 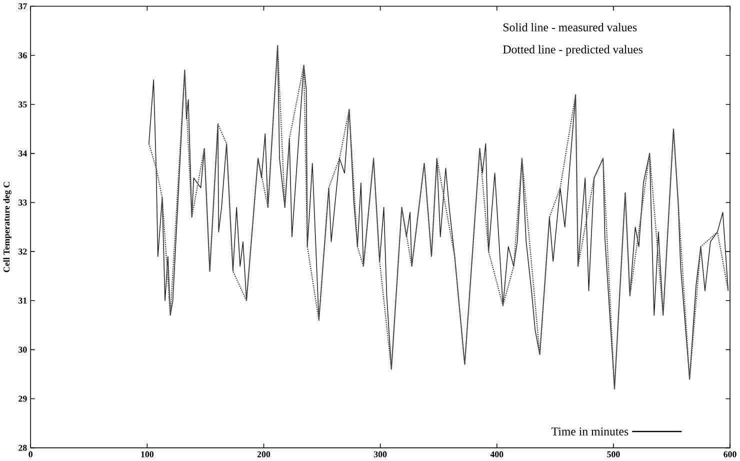 What do you see at coordinates (22, 399) in the screenshot?
I see `y-tick-label: 29` at bounding box center [22, 399].